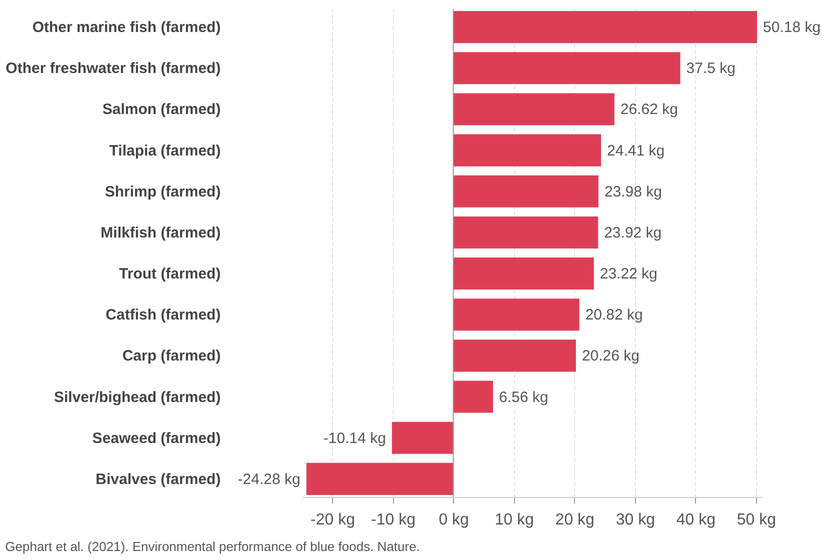 This screenshot has width=829, height=560. I want to click on y-tick-label: Catfish (farmed), so click(163, 315).